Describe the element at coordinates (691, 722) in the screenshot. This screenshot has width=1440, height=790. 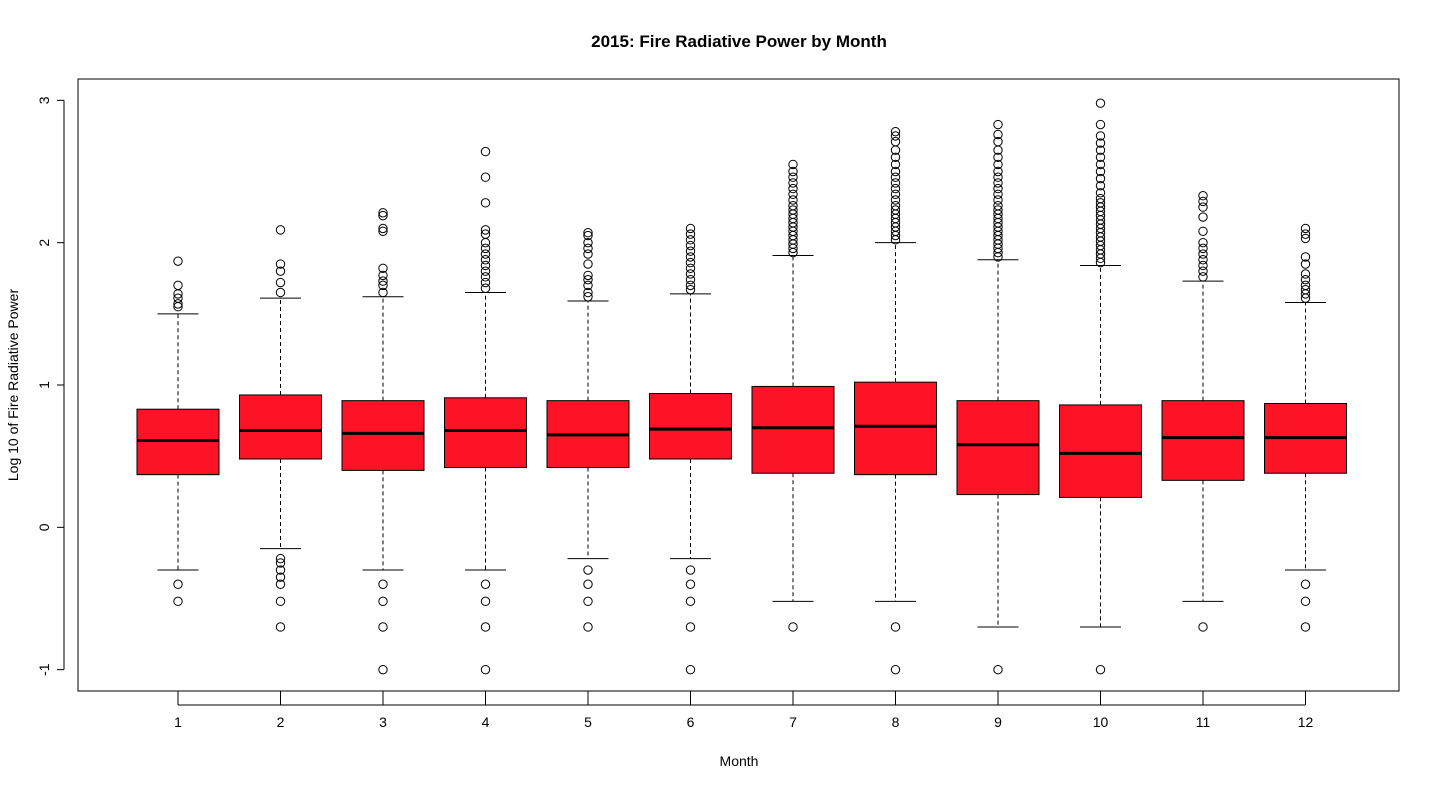
I see `x-tick-label: 6` at that location.